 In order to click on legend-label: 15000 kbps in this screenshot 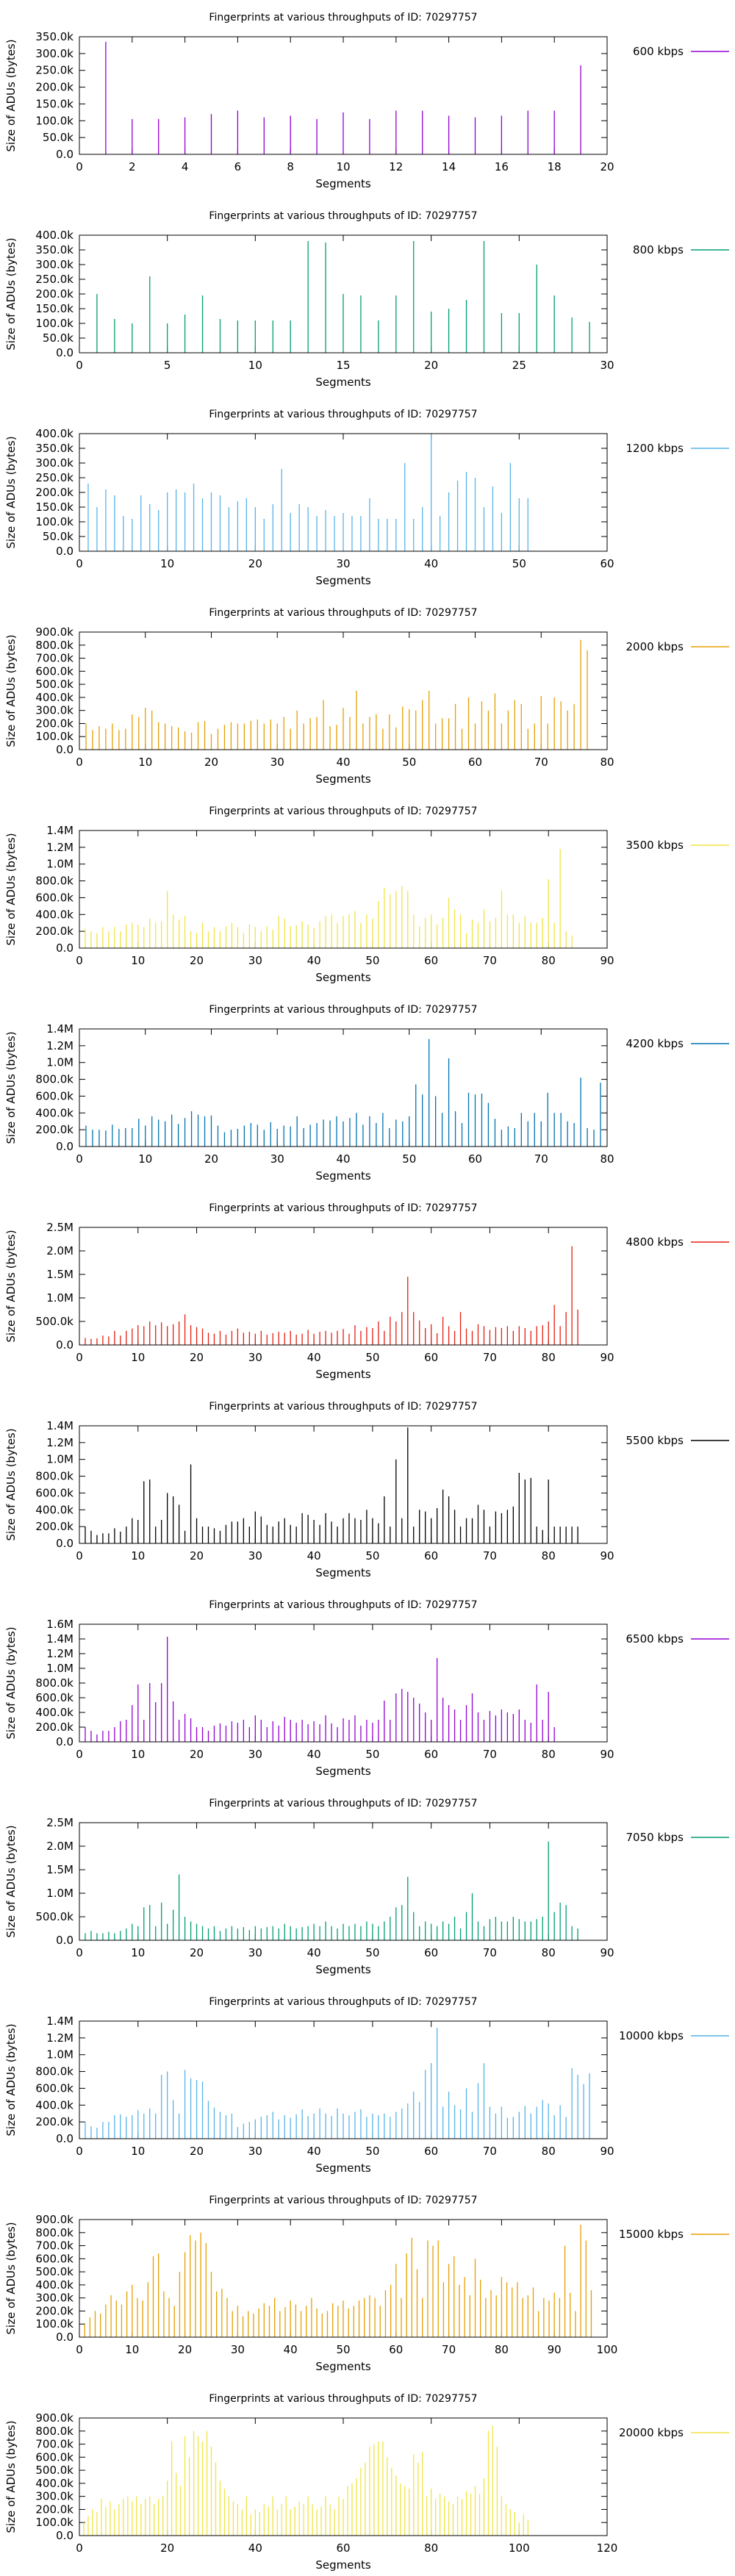, I will do `click(651, 2234)`.